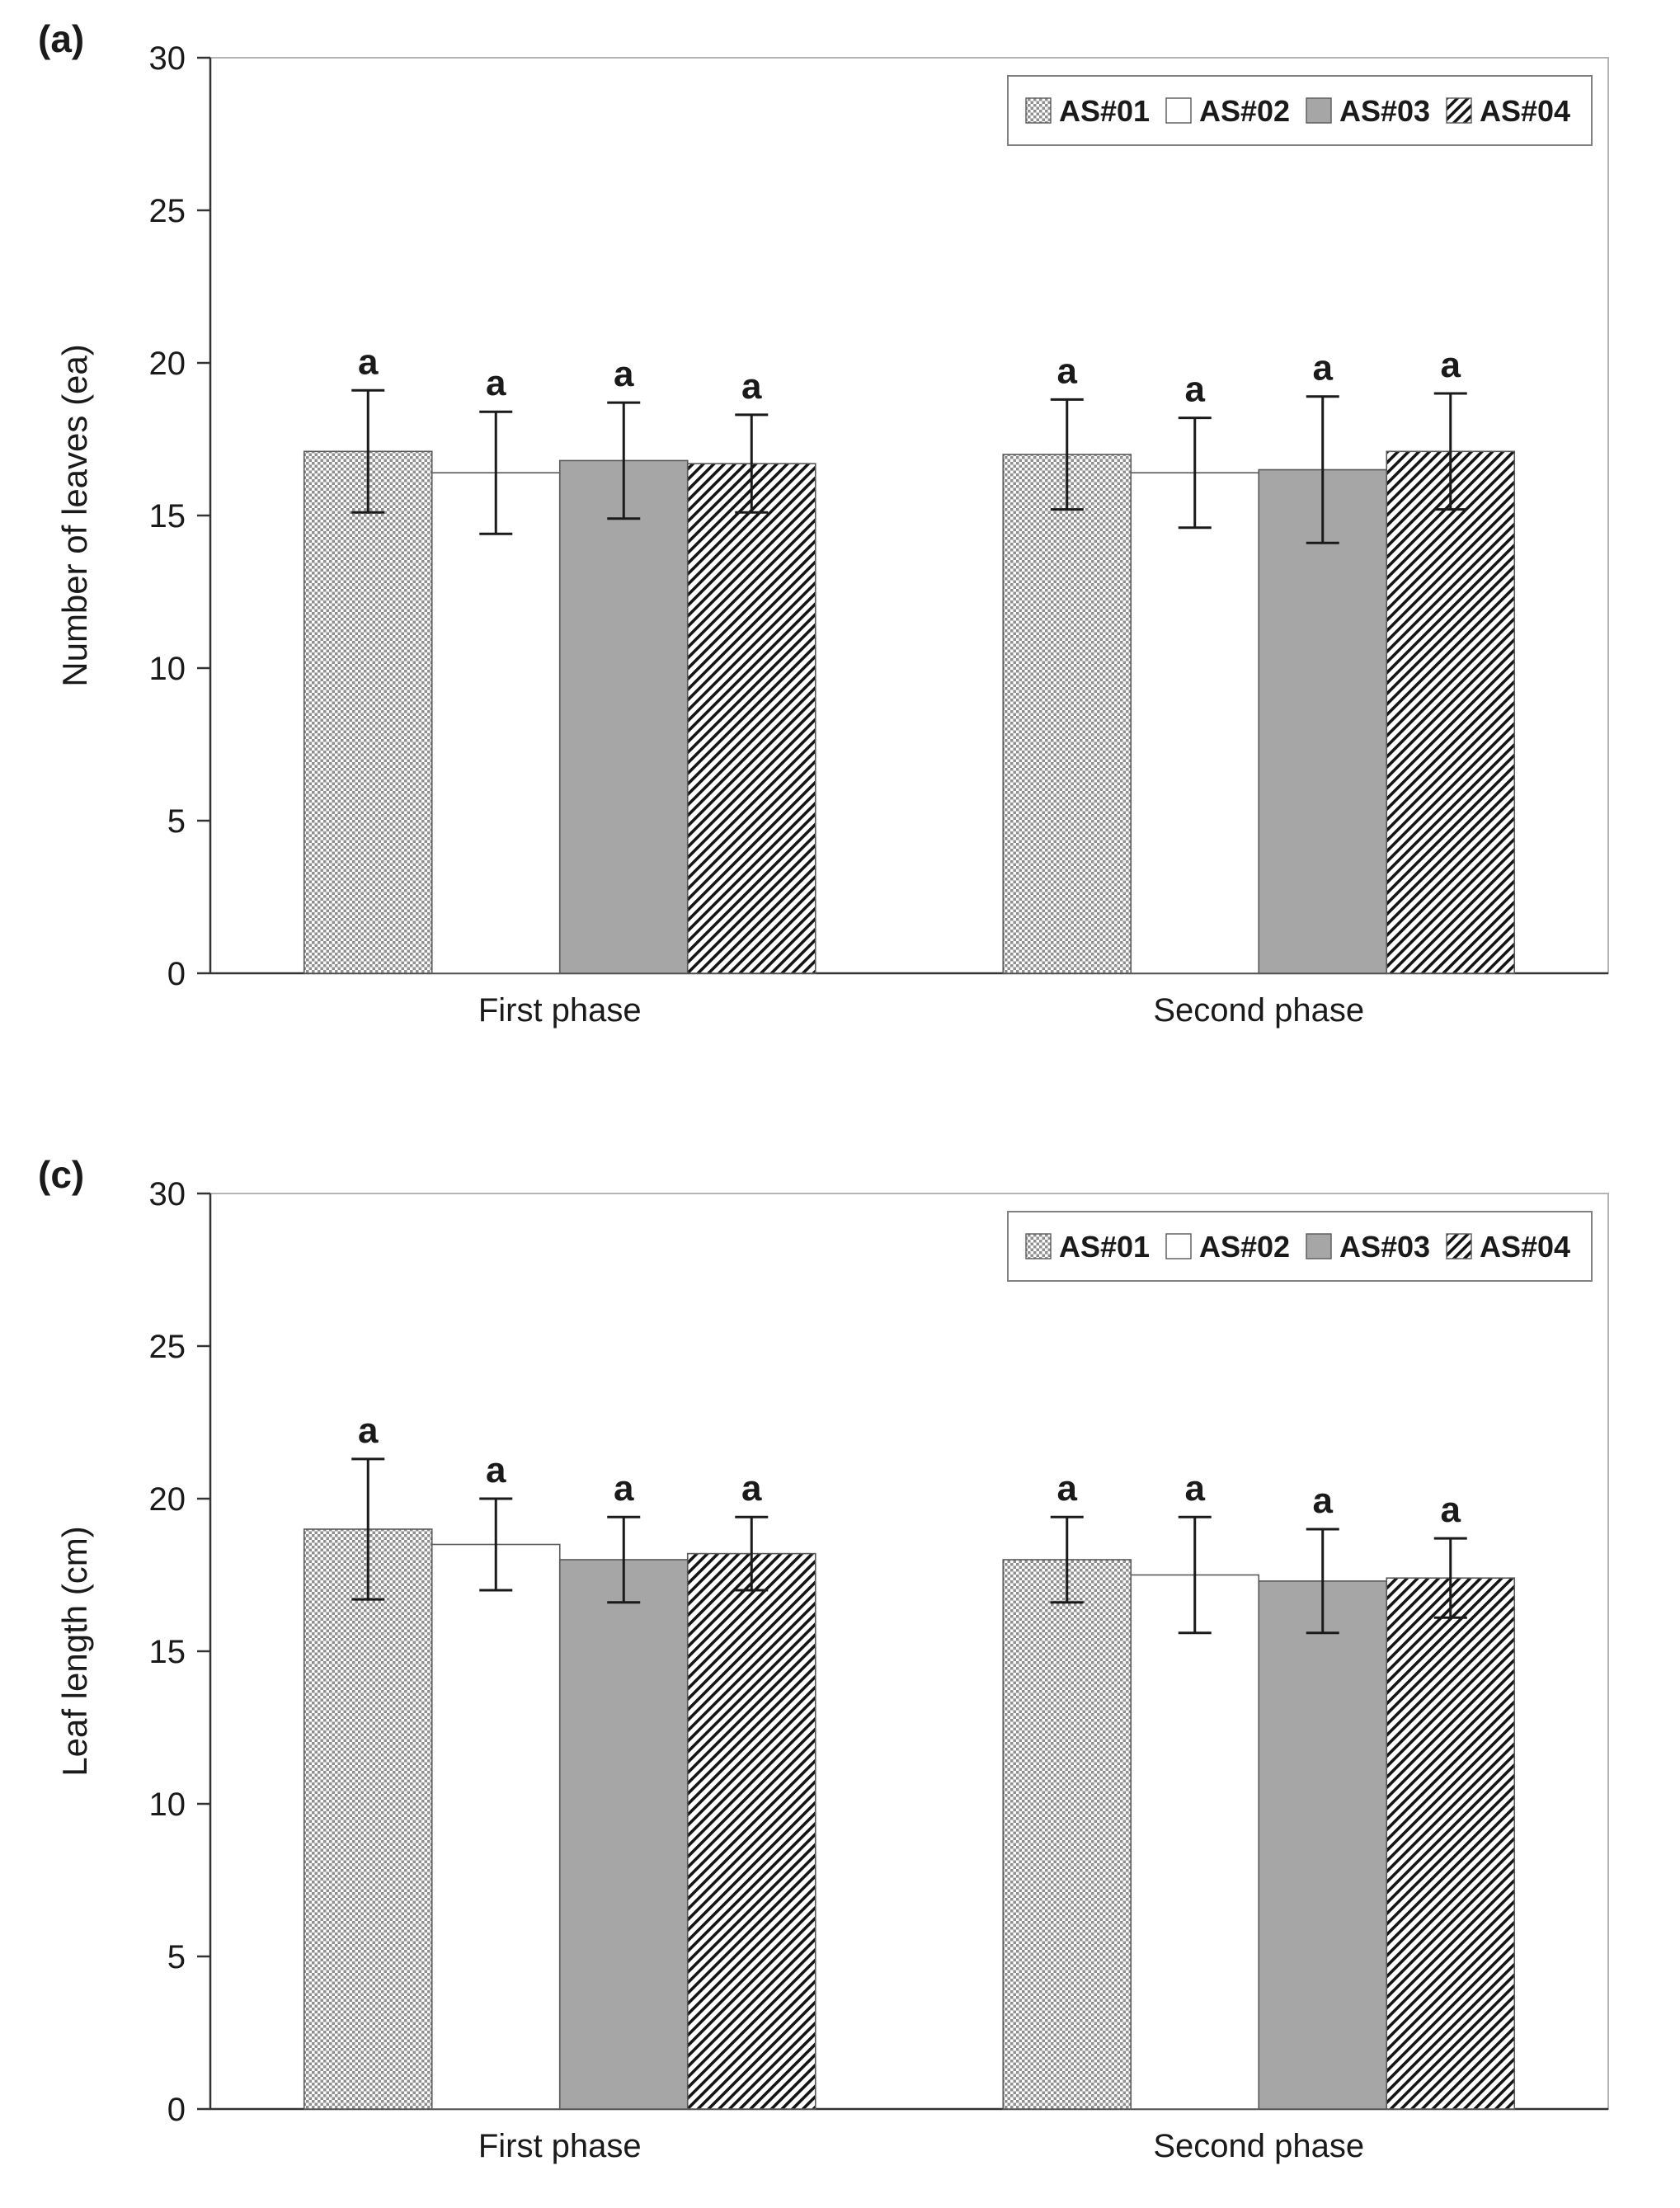 This screenshot has width=1680, height=2208. Describe the element at coordinates (74, 1651) in the screenshot. I see `y-axis-title: Leaf length (cm)` at that location.